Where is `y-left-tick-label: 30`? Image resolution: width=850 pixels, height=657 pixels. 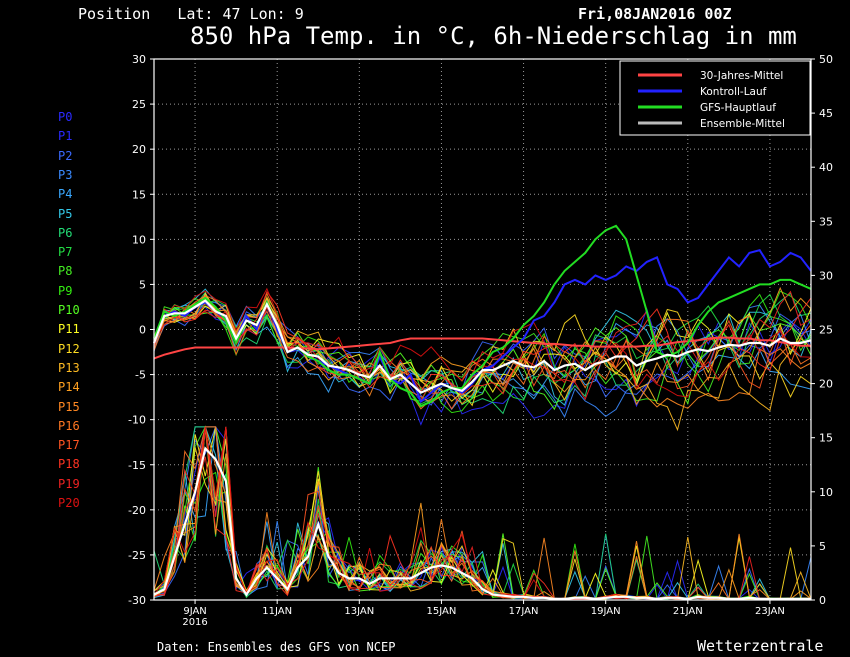 y-left-tick-label: 30 is located at coordinates (139, 59).